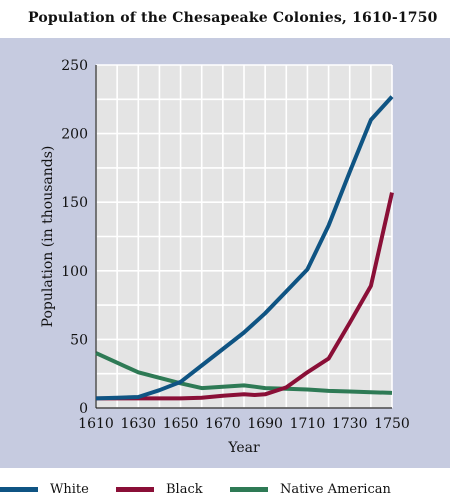 The width and height of the screenshot is (450, 500). Describe the element at coordinates (243, 448) in the screenshot. I see `x-axis-label: Year` at that location.